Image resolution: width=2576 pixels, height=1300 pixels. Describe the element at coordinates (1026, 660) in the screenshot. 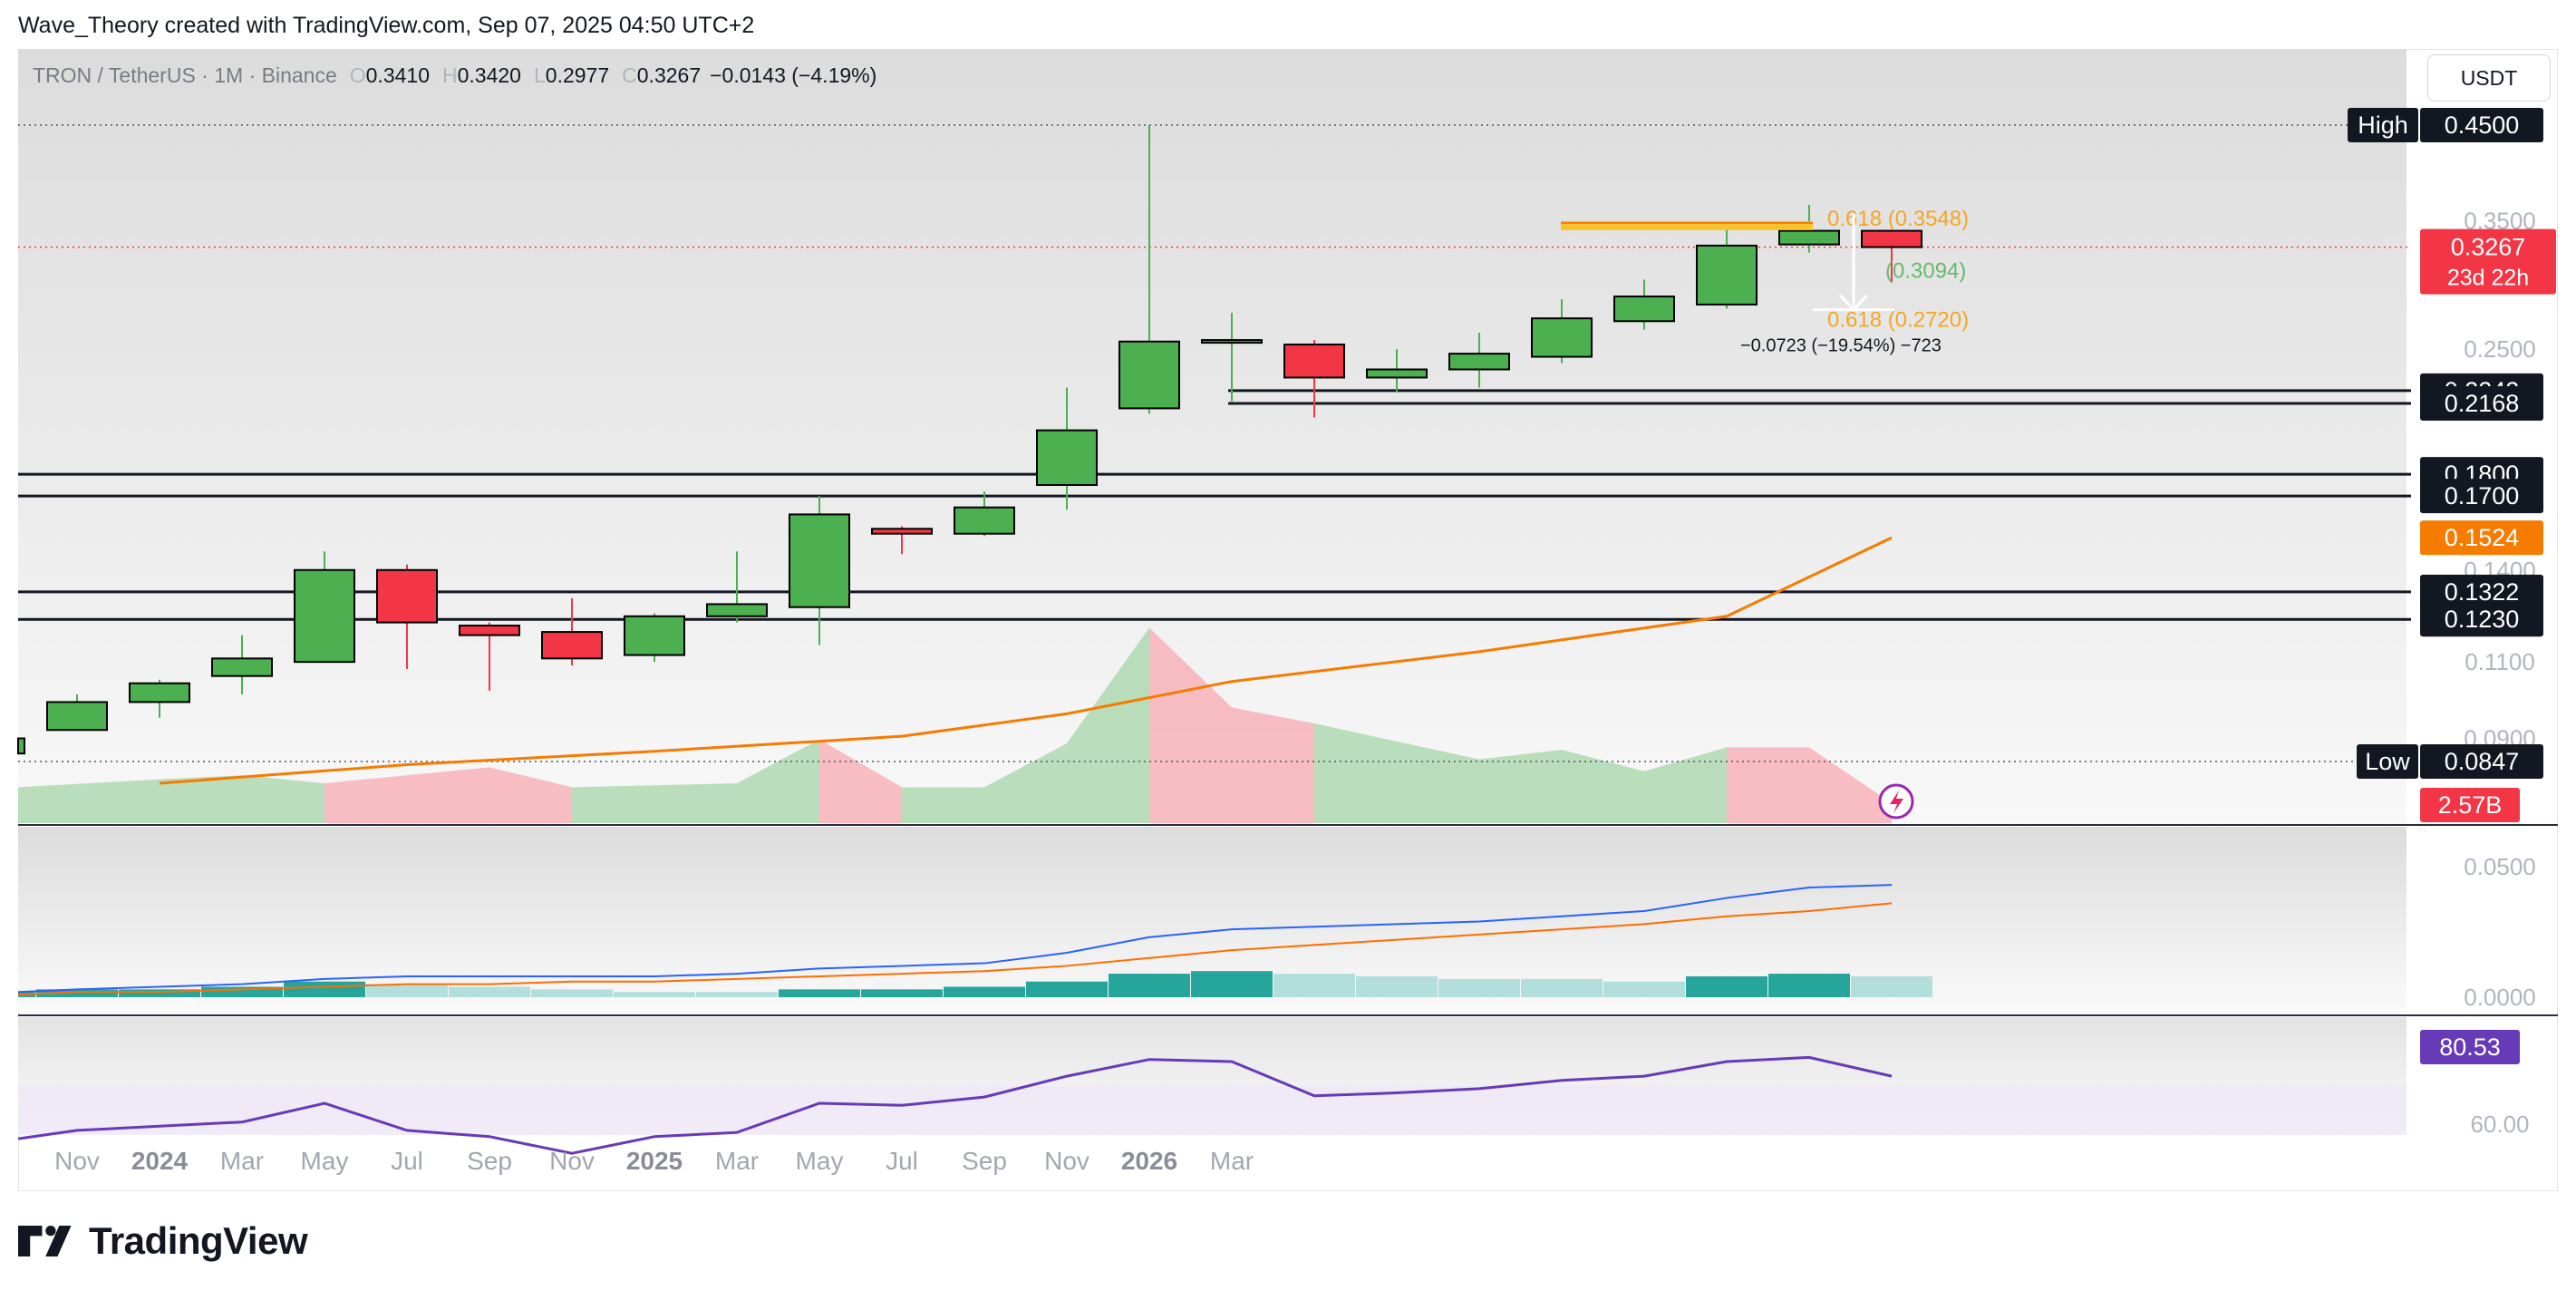

I see `ema-line` at that location.